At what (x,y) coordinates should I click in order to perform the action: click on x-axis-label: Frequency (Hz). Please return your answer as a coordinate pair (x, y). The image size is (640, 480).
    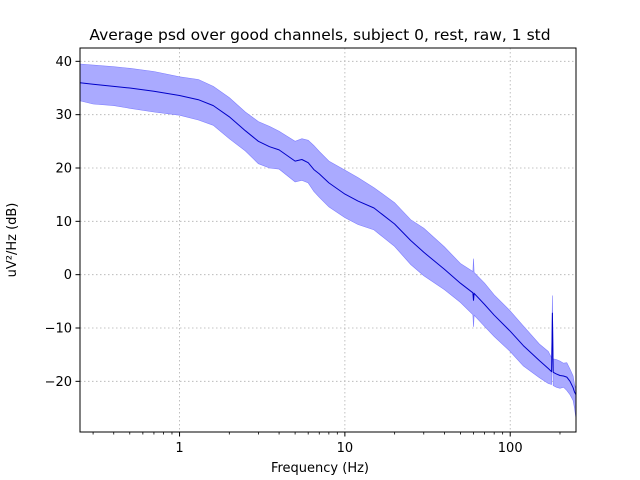
    Looking at the image, I should click on (320, 468).